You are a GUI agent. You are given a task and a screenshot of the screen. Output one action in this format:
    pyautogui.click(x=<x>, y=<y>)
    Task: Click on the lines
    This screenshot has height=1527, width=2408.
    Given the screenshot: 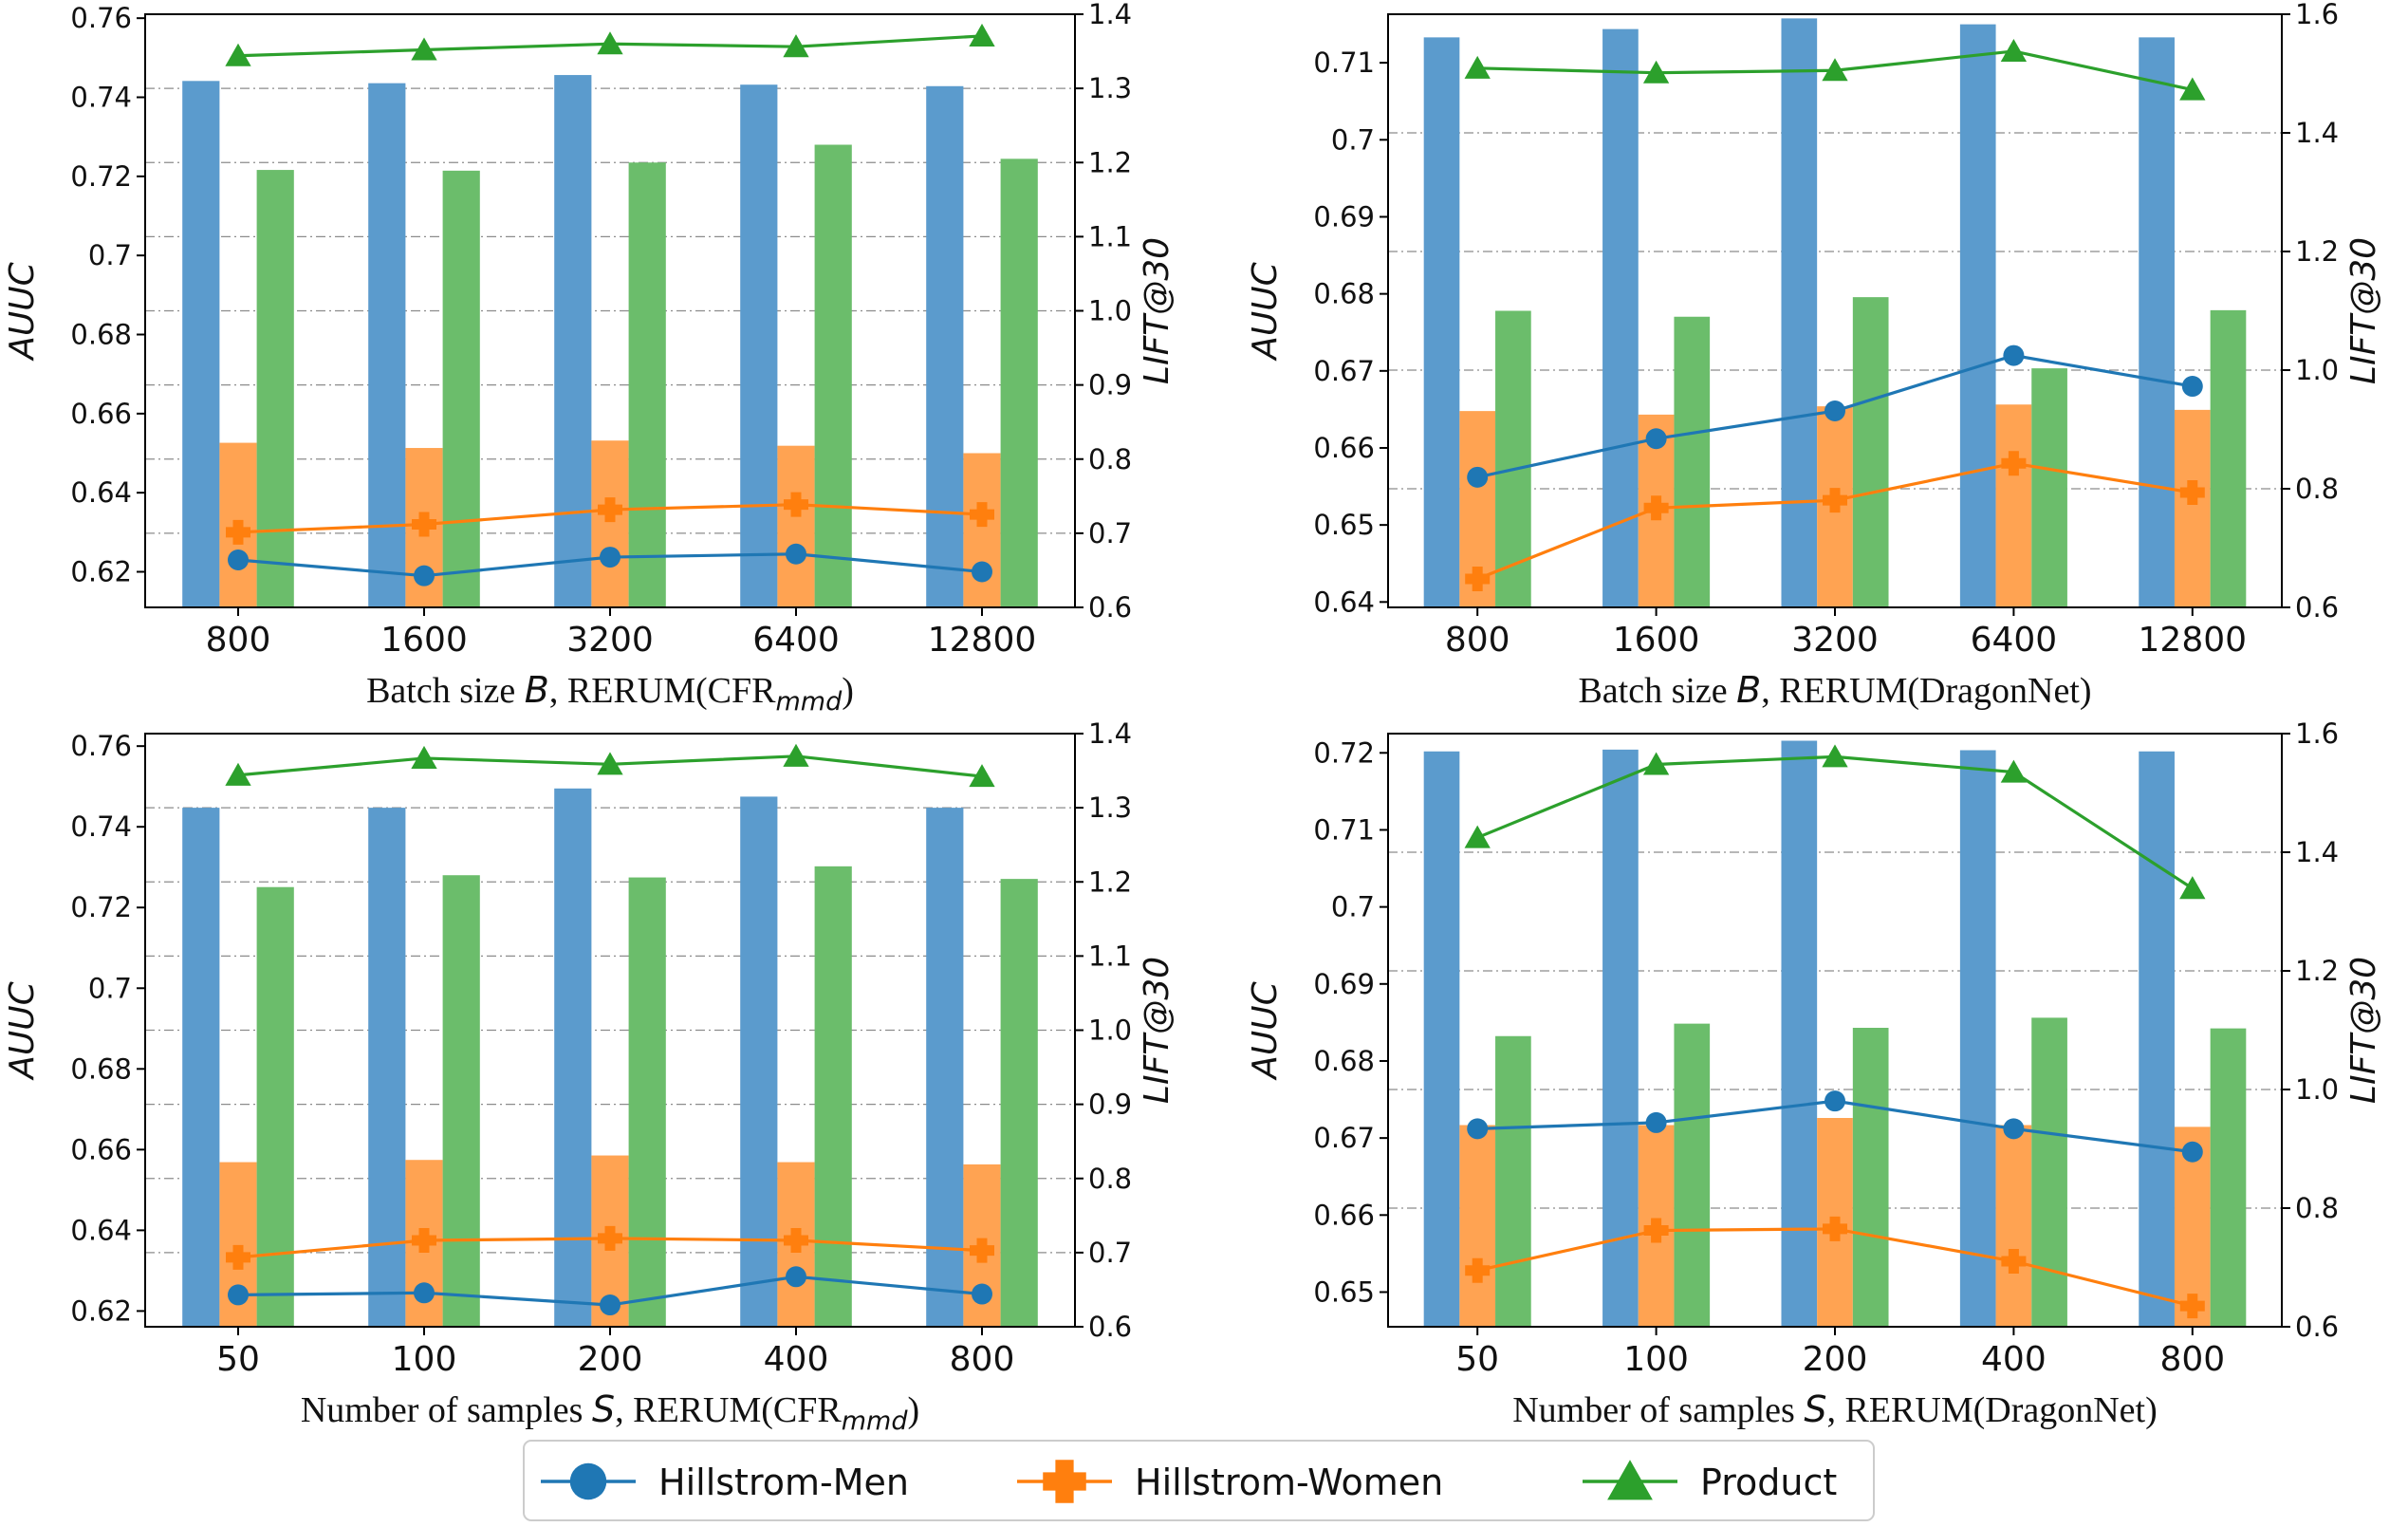 What is the action you would take?
    pyautogui.click(x=1835, y=1031)
    